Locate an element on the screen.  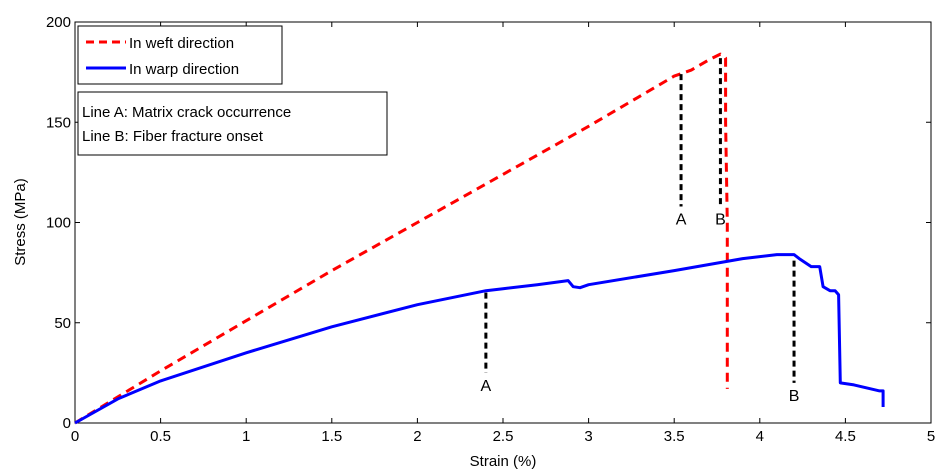
marker-b-3-label: B is located at coordinates (794, 396).